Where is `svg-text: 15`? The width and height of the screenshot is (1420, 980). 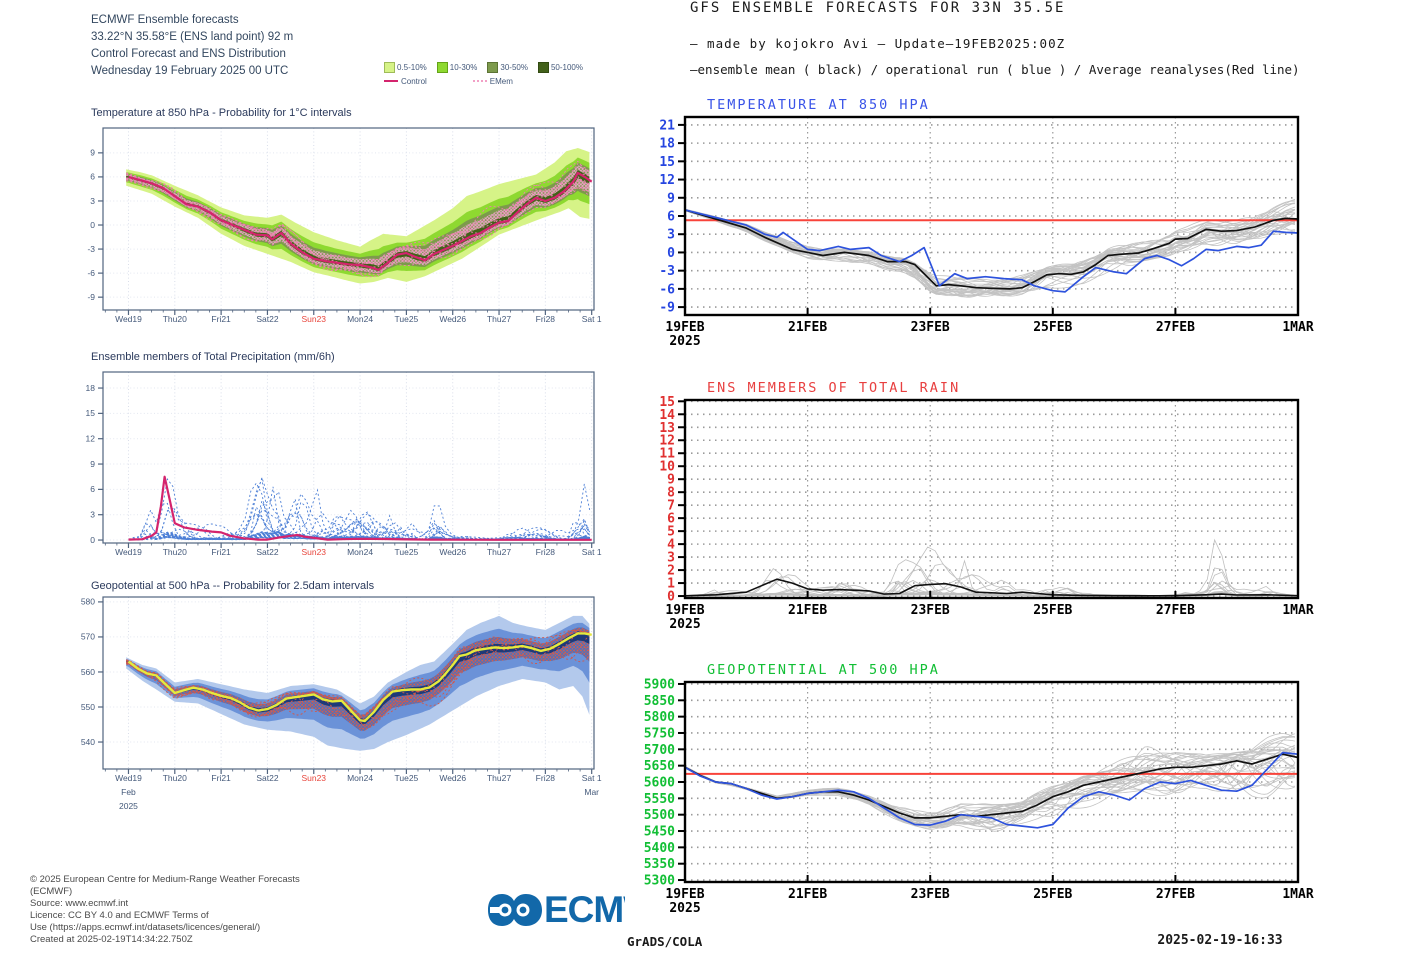
svg-text: 15 is located at coordinates (91, 413).